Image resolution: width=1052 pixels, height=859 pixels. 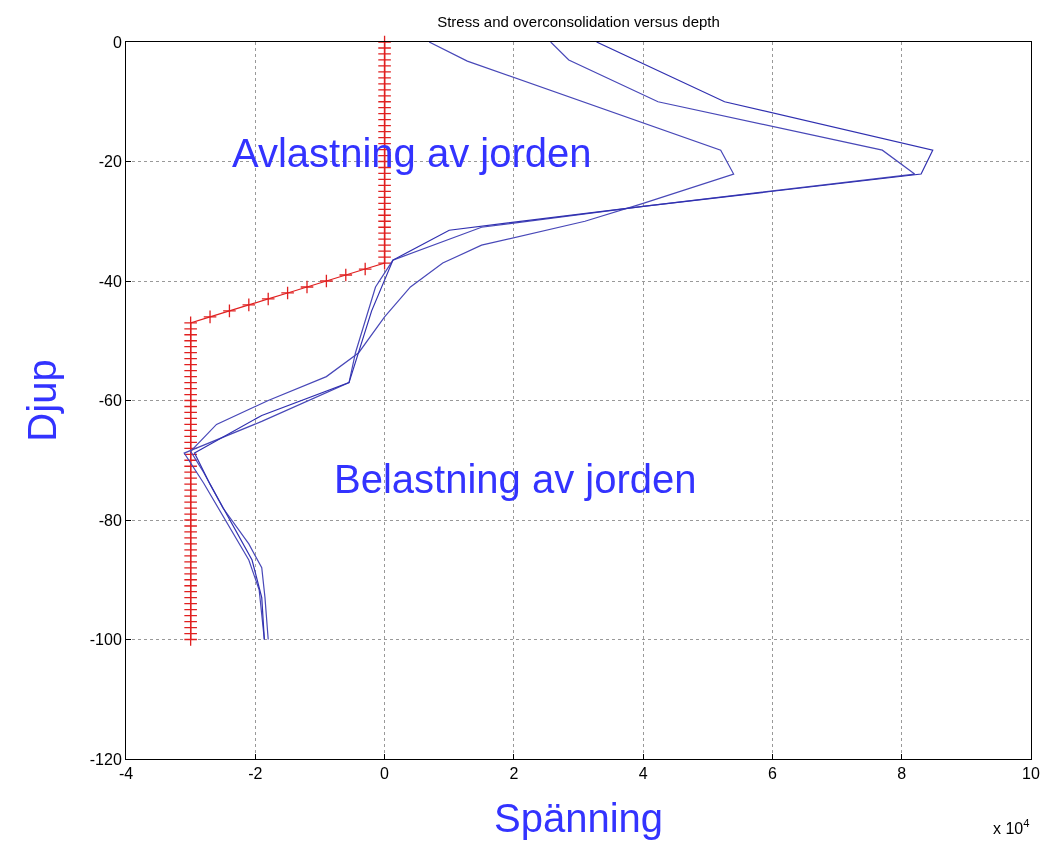 I want to click on x-tick-label: 10, so click(x=1031, y=774).